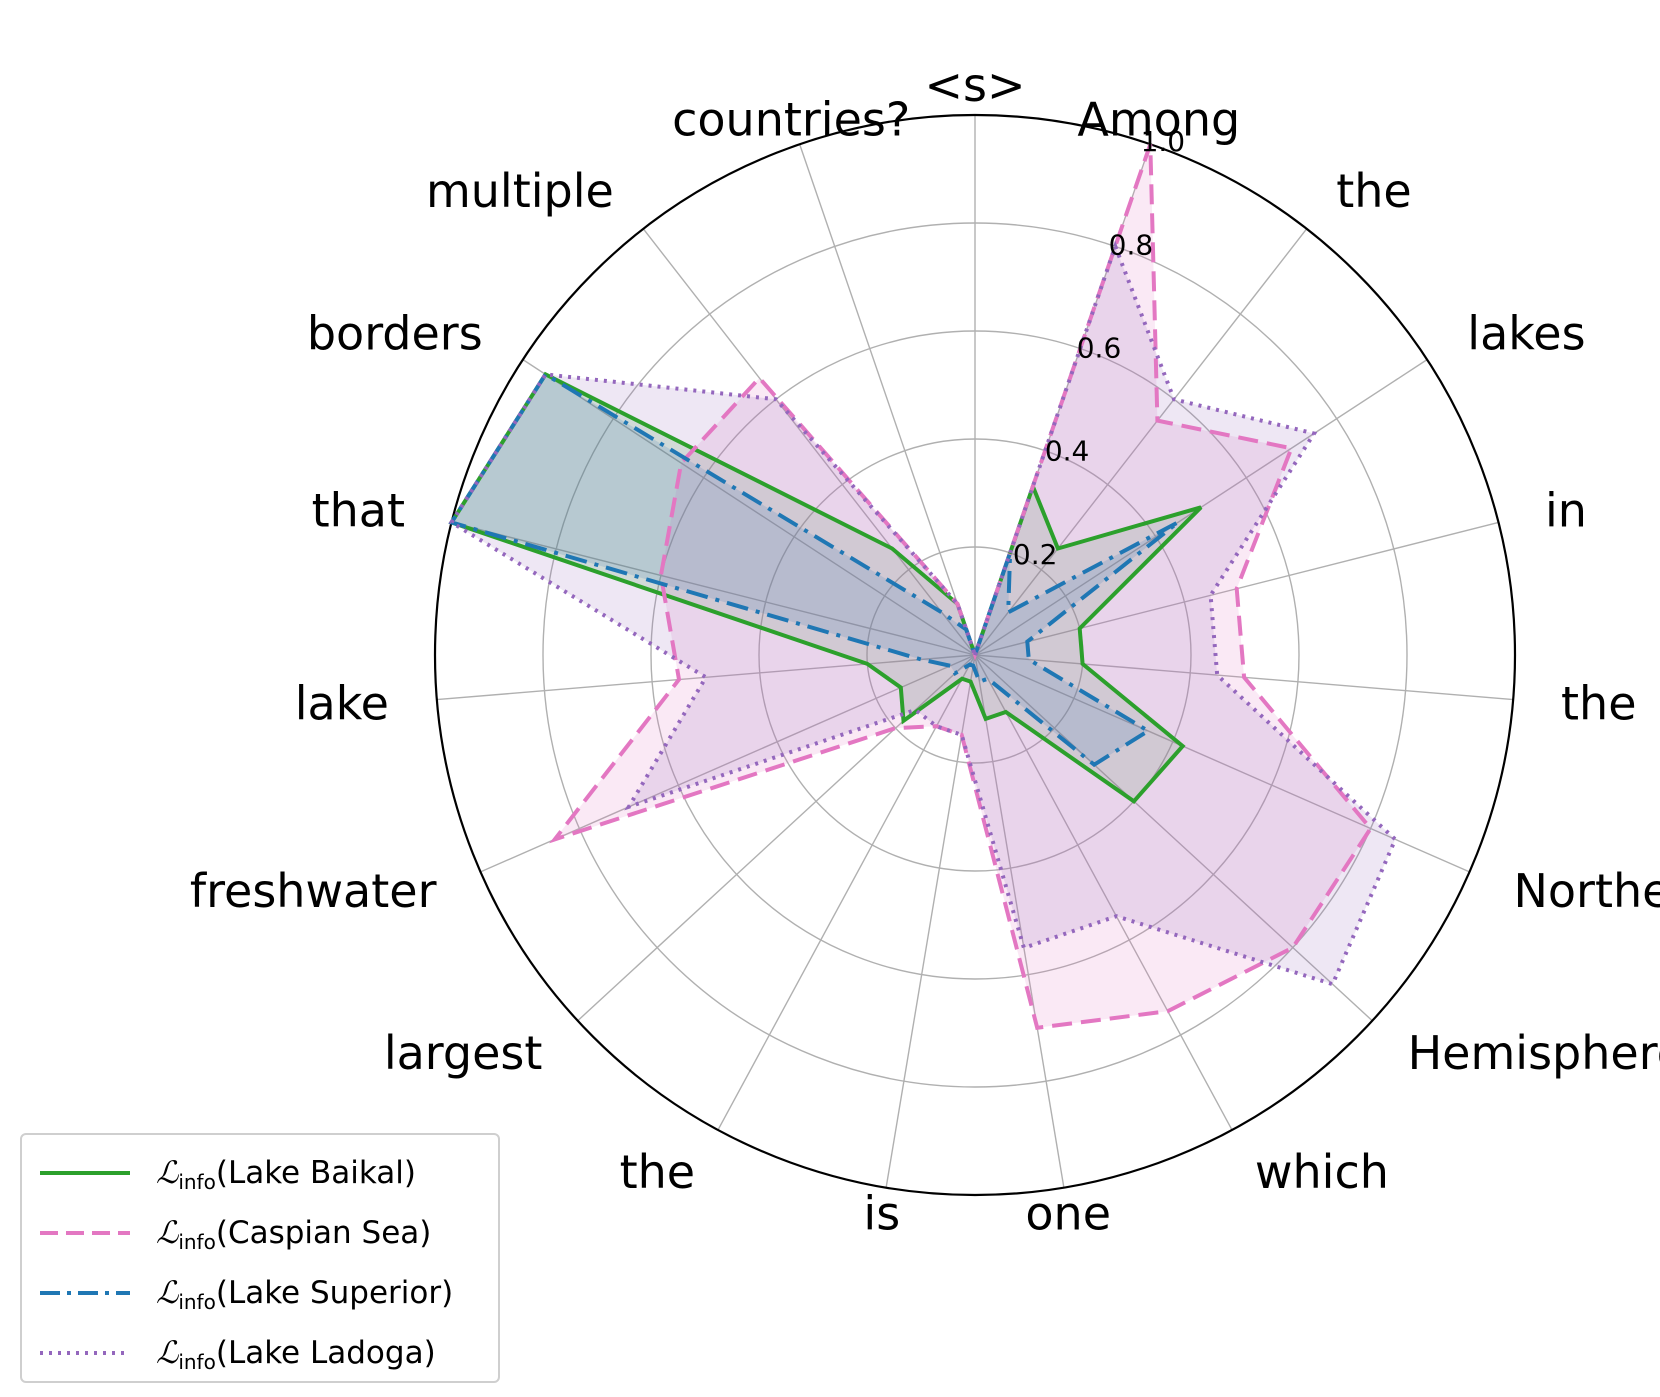 The width and height of the screenshot is (1660, 1397). I want to click on category-label: which, so click(1322, 1172).